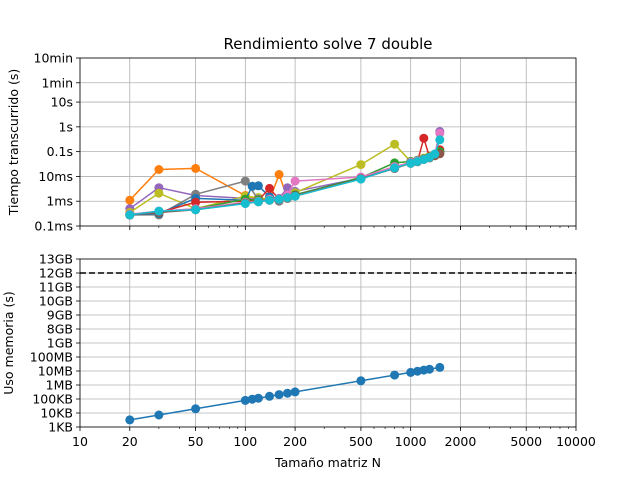 The height and width of the screenshot is (480, 640). What do you see at coordinates (56, 413) in the screenshot?
I see `memory-y-tick-label: 10KB` at bounding box center [56, 413].